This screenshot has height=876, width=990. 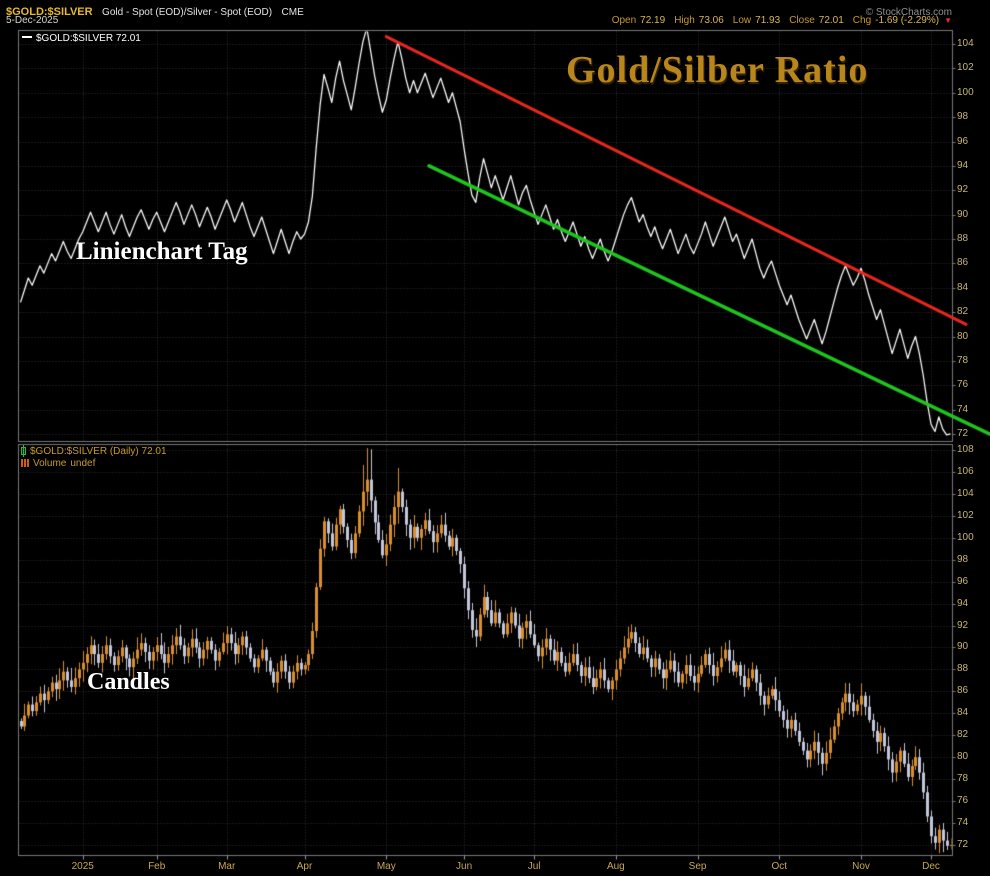 What do you see at coordinates (25, 463) in the screenshot?
I see `volume-icon` at bounding box center [25, 463].